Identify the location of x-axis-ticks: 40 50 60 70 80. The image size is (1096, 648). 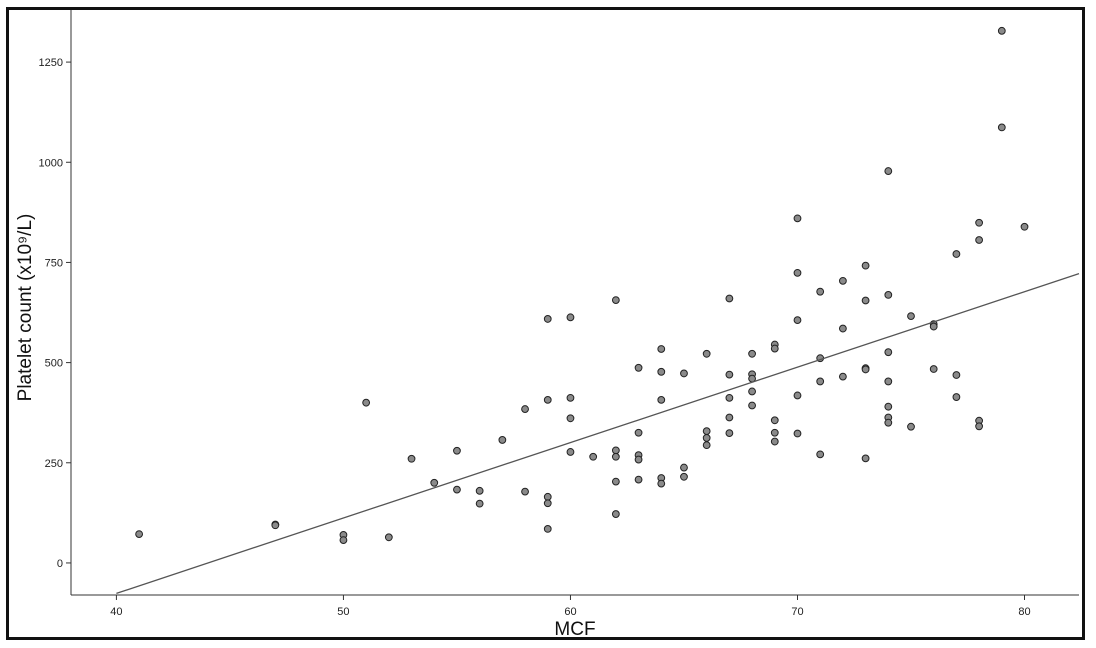
(570, 606).